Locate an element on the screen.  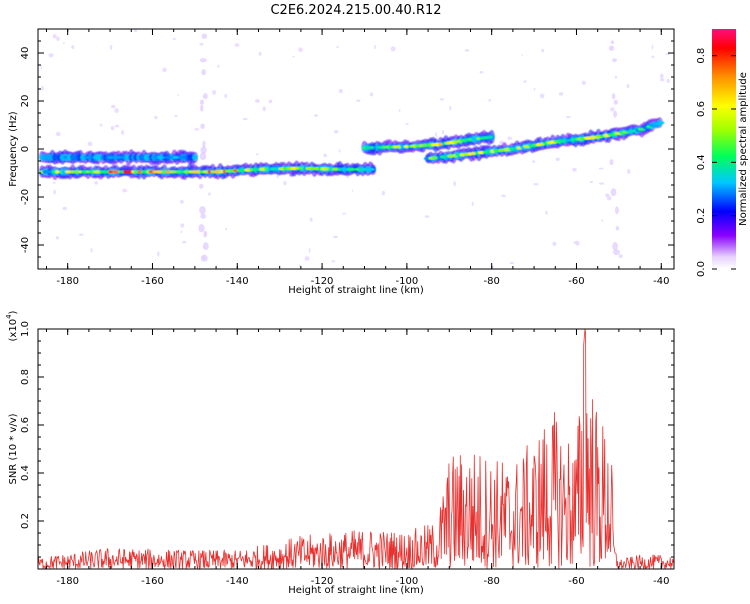
x-tick-label: -100 is located at coordinates (407, 581).